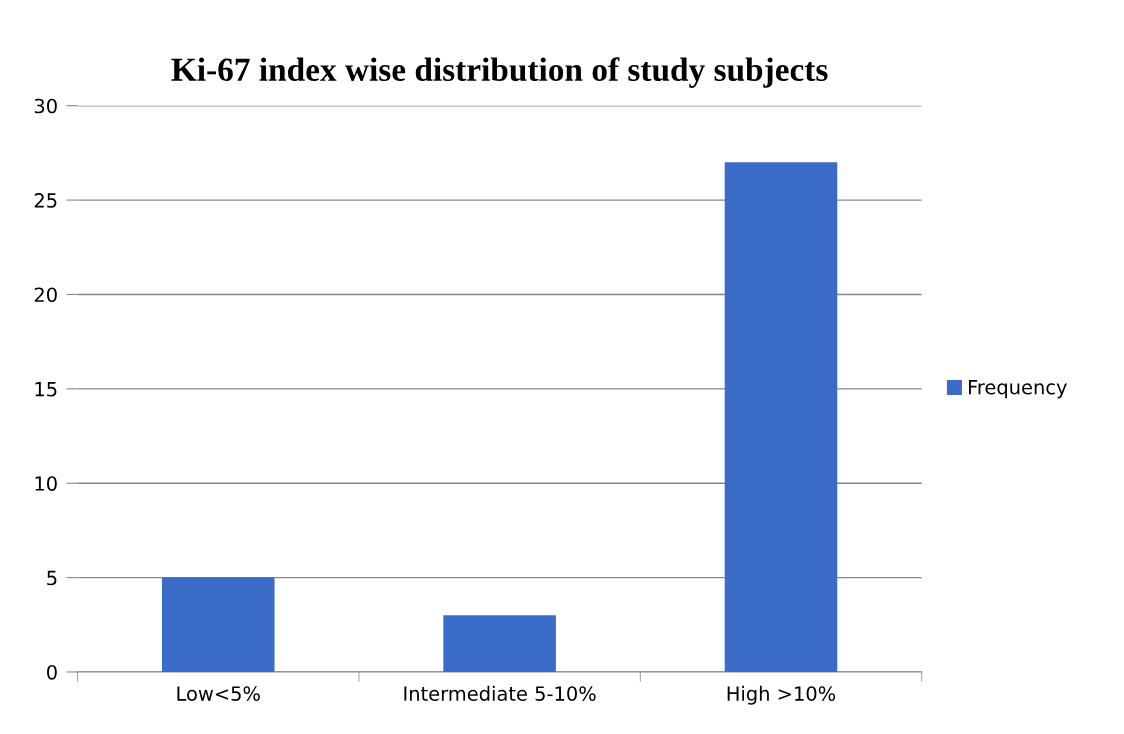 The image size is (1124, 734). Describe the element at coordinates (46, 483) in the screenshot. I see `y-tick-label: 10` at that location.